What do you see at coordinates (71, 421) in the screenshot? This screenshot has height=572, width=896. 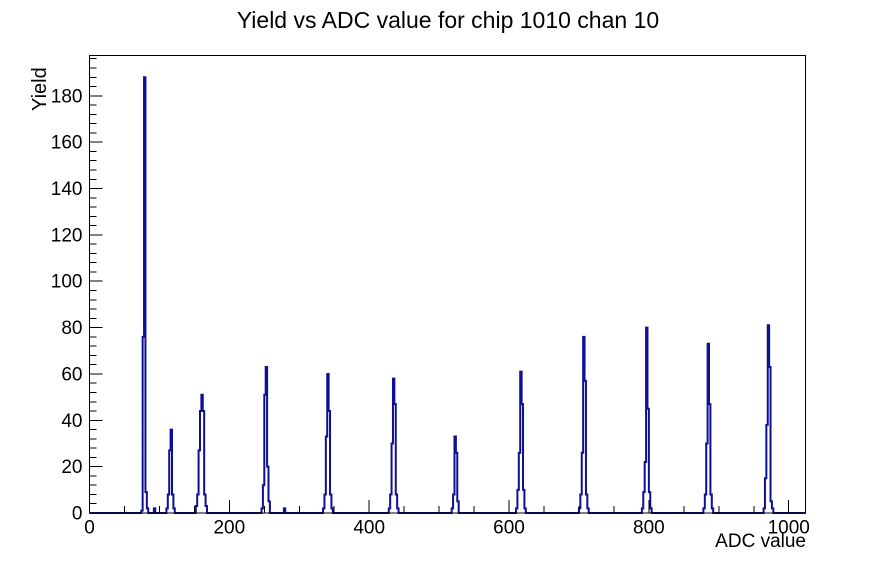 I see `y-tick-label: 40` at bounding box center [71, 421].